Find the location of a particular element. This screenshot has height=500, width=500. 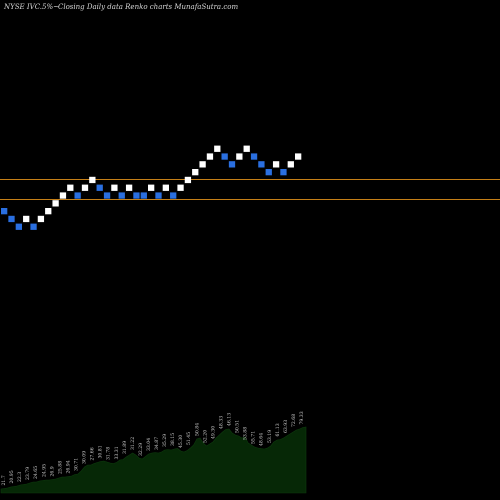

volume-label: 48.33 is located at coordinates (221, 422).